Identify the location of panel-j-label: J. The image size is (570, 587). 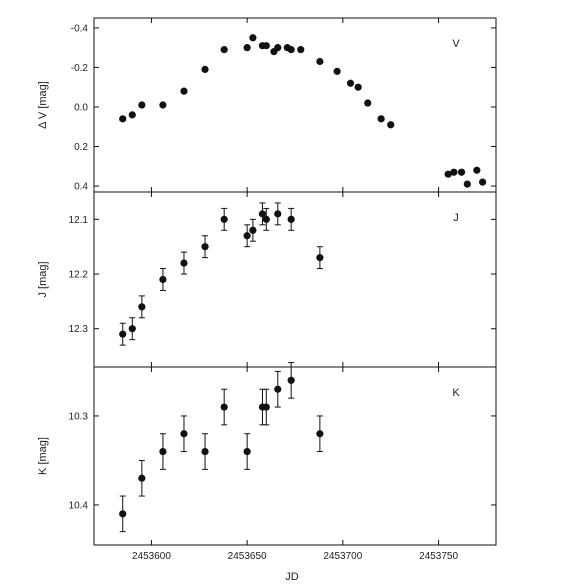
(456, 218).